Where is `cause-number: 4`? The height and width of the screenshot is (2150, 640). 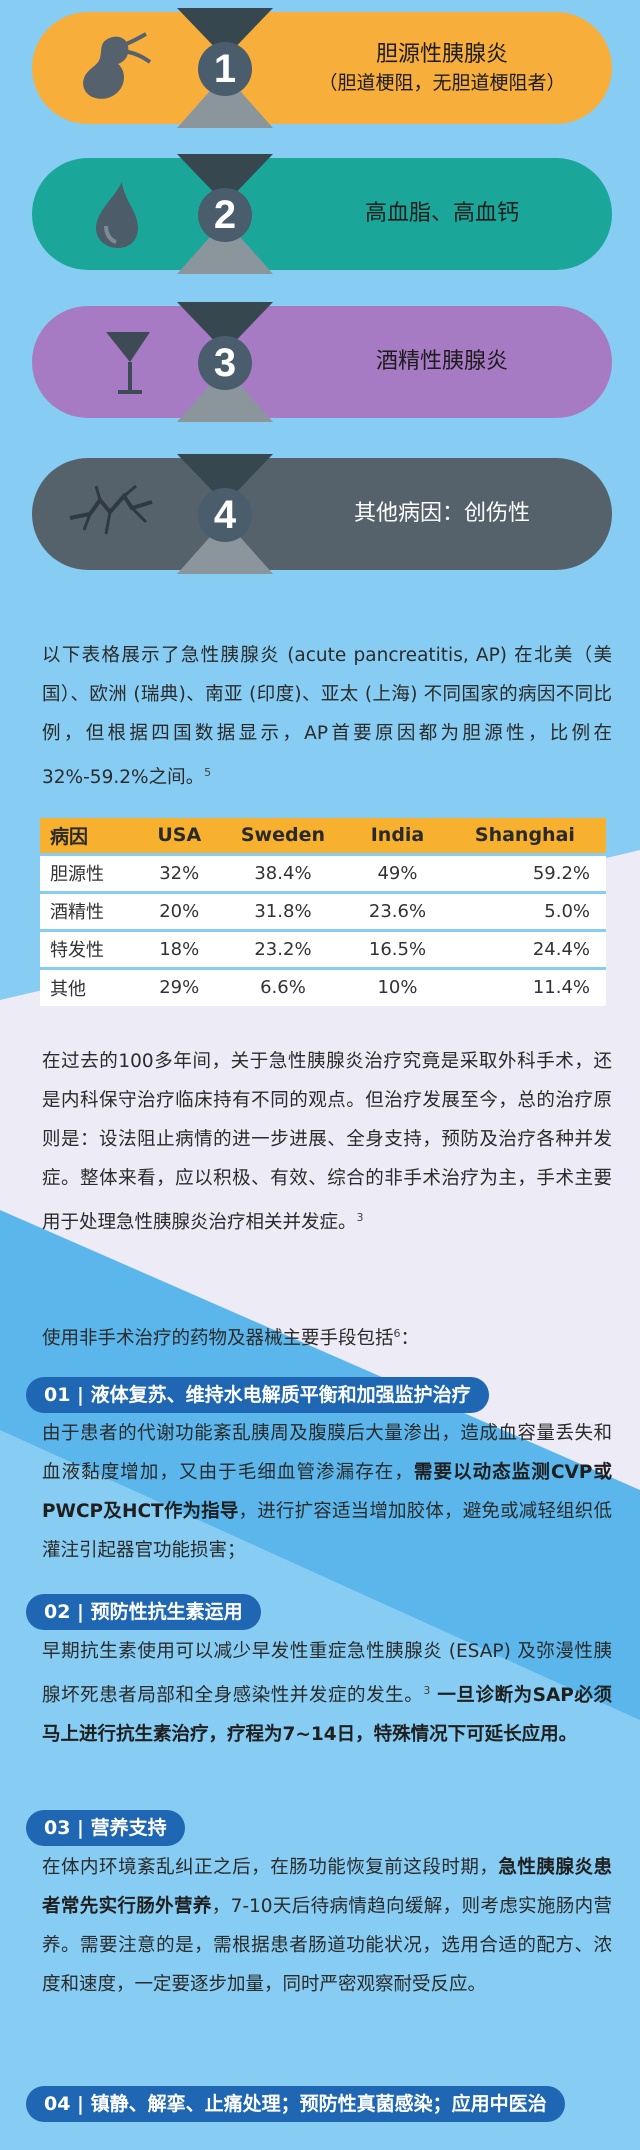 cause-number: 4 is located at coordinates (225, 515).